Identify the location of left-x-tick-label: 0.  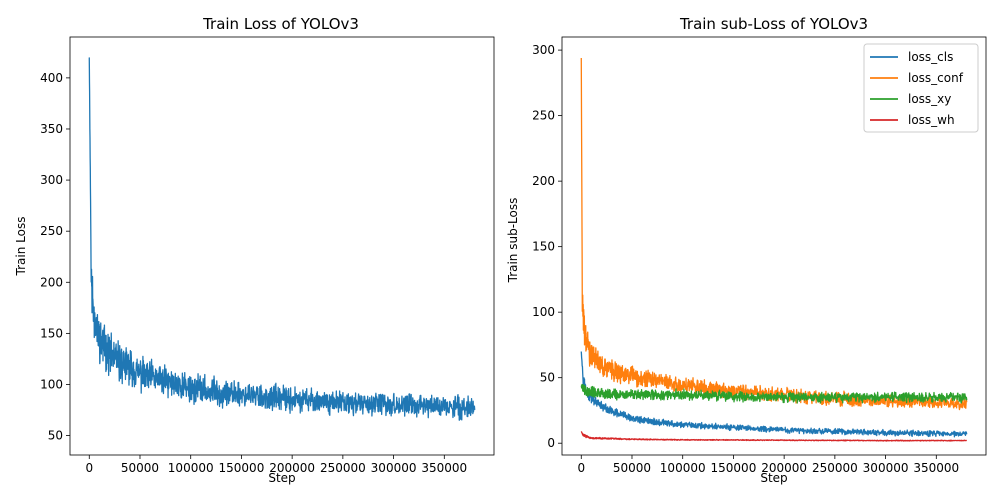
(89, 468).